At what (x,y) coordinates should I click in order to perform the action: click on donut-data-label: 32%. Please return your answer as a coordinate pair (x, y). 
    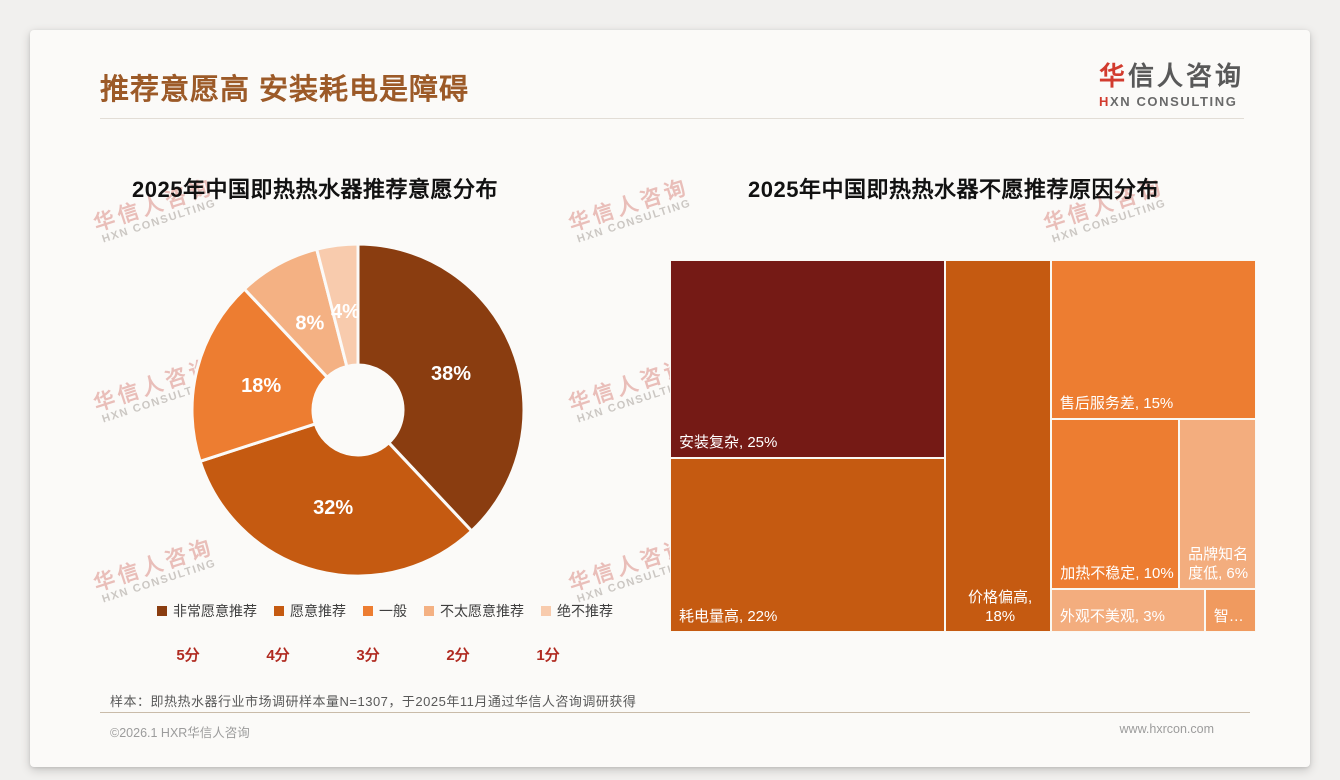
    Looking at the image, I should click on (333, 508).